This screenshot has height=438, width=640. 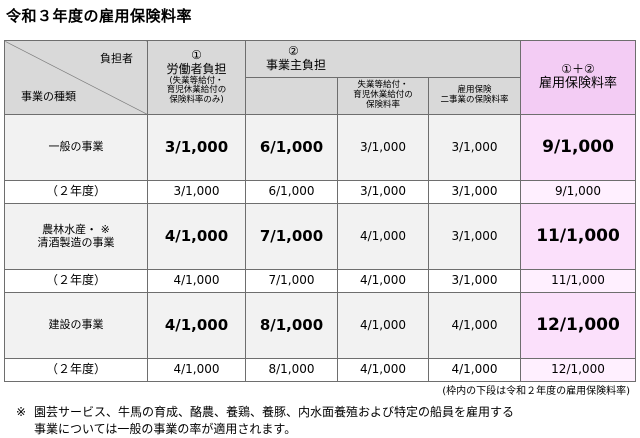 What do you see at coordinates (196, 147) in the screenshot?
I see `row-general-worker: 3/1,000` at bounding box center [196, 147].